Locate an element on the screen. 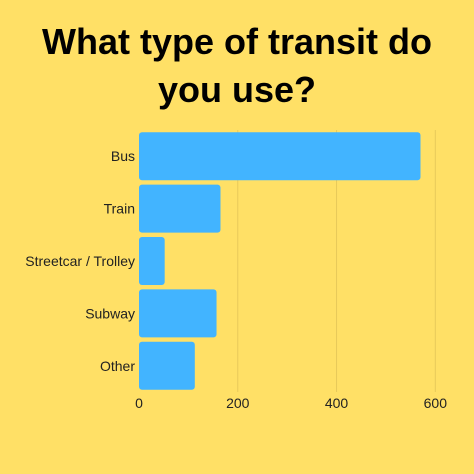 The height and width of the screenshot is (474, 474). x-tick-label: 600 is located at coordinates (436, 403).